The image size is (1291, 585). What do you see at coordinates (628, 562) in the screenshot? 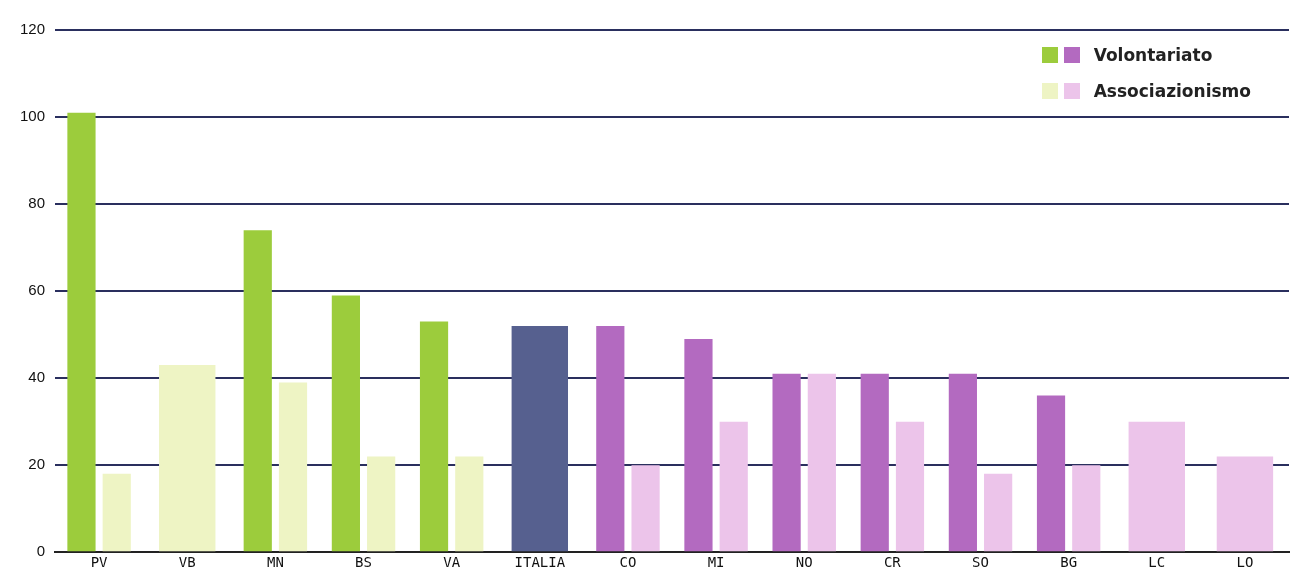
I see `x-tick-label: CO` at bounding box center [628, 562].